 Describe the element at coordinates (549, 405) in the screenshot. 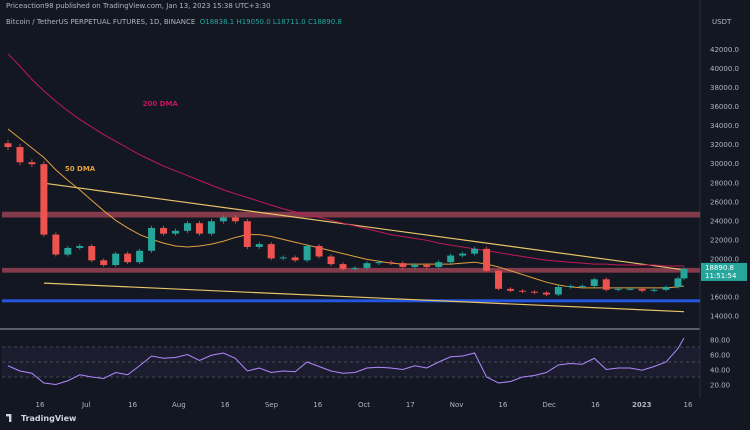

I see `x-tick-label: Dec` at that location.